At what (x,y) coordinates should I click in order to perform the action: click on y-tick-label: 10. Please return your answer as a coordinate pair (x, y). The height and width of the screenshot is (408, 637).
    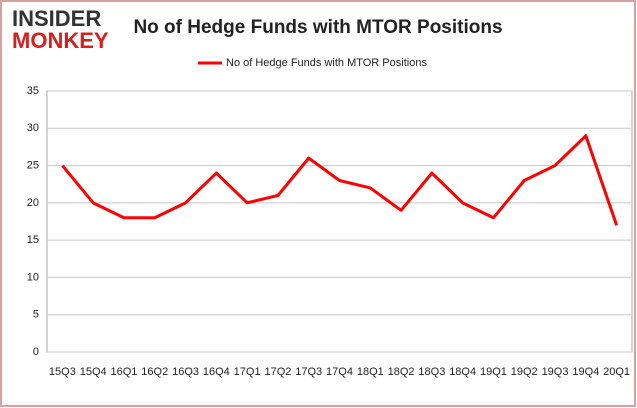
    Looking at the image, I should click on (33, 277).